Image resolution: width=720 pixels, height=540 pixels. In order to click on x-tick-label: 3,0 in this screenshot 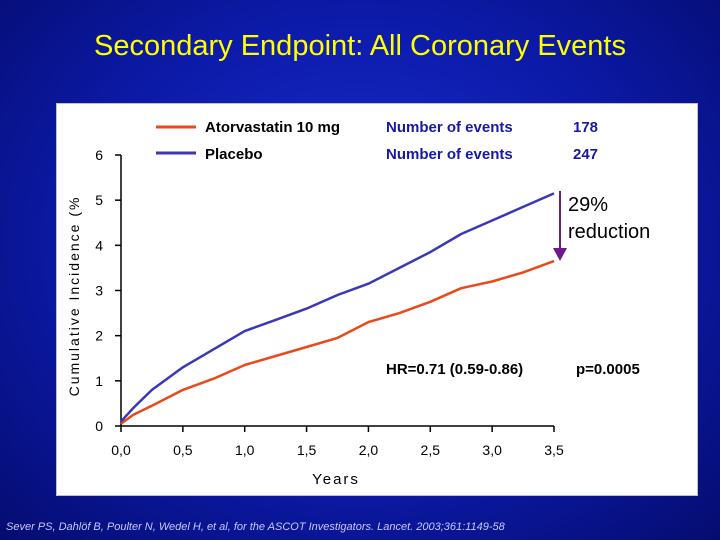, I will do `click(492, 450)`.